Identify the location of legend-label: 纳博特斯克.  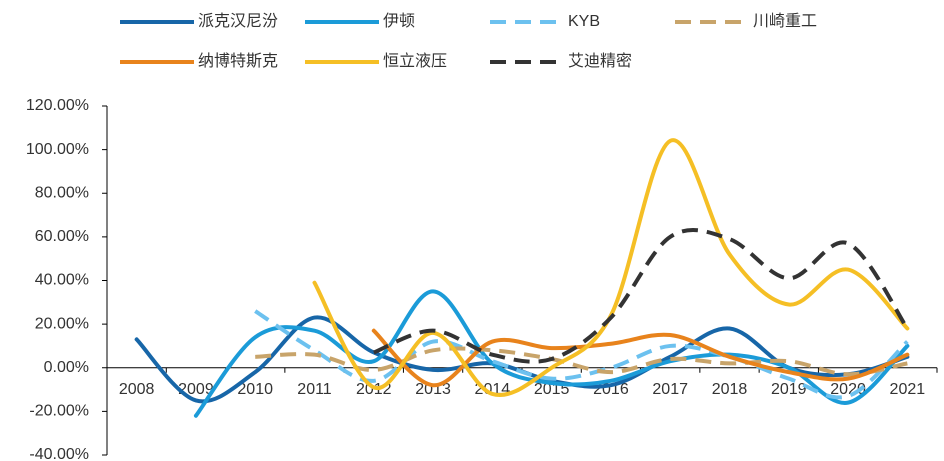
(238, 61).